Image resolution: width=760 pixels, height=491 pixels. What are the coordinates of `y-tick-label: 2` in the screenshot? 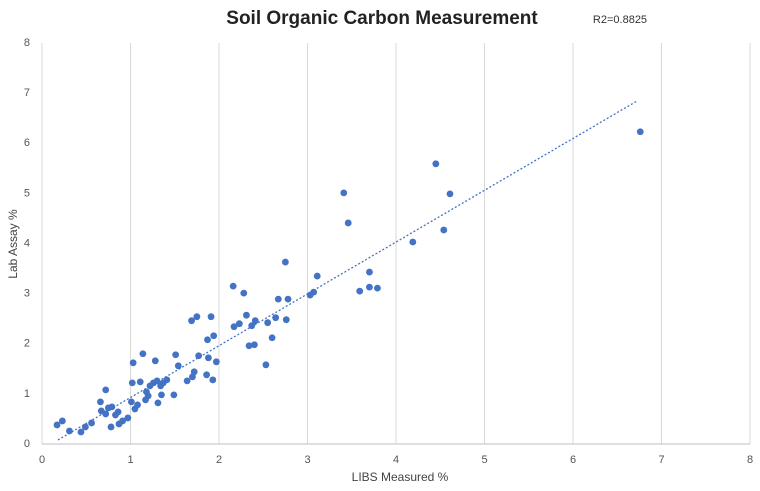 It's located at (27, 344).